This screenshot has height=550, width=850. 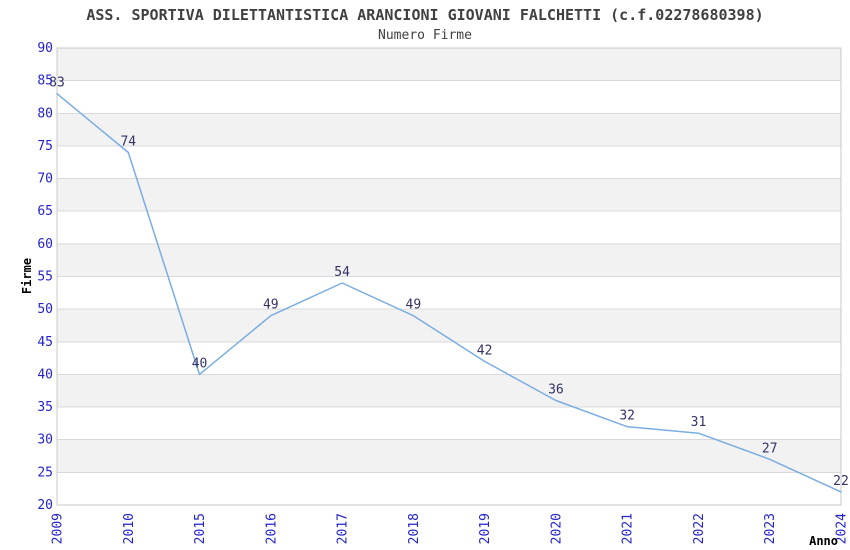 What do you see at coordinates (45, 179) in the screenshot?
I see `y-tick-label: 70` at bounding box center [45, 179].